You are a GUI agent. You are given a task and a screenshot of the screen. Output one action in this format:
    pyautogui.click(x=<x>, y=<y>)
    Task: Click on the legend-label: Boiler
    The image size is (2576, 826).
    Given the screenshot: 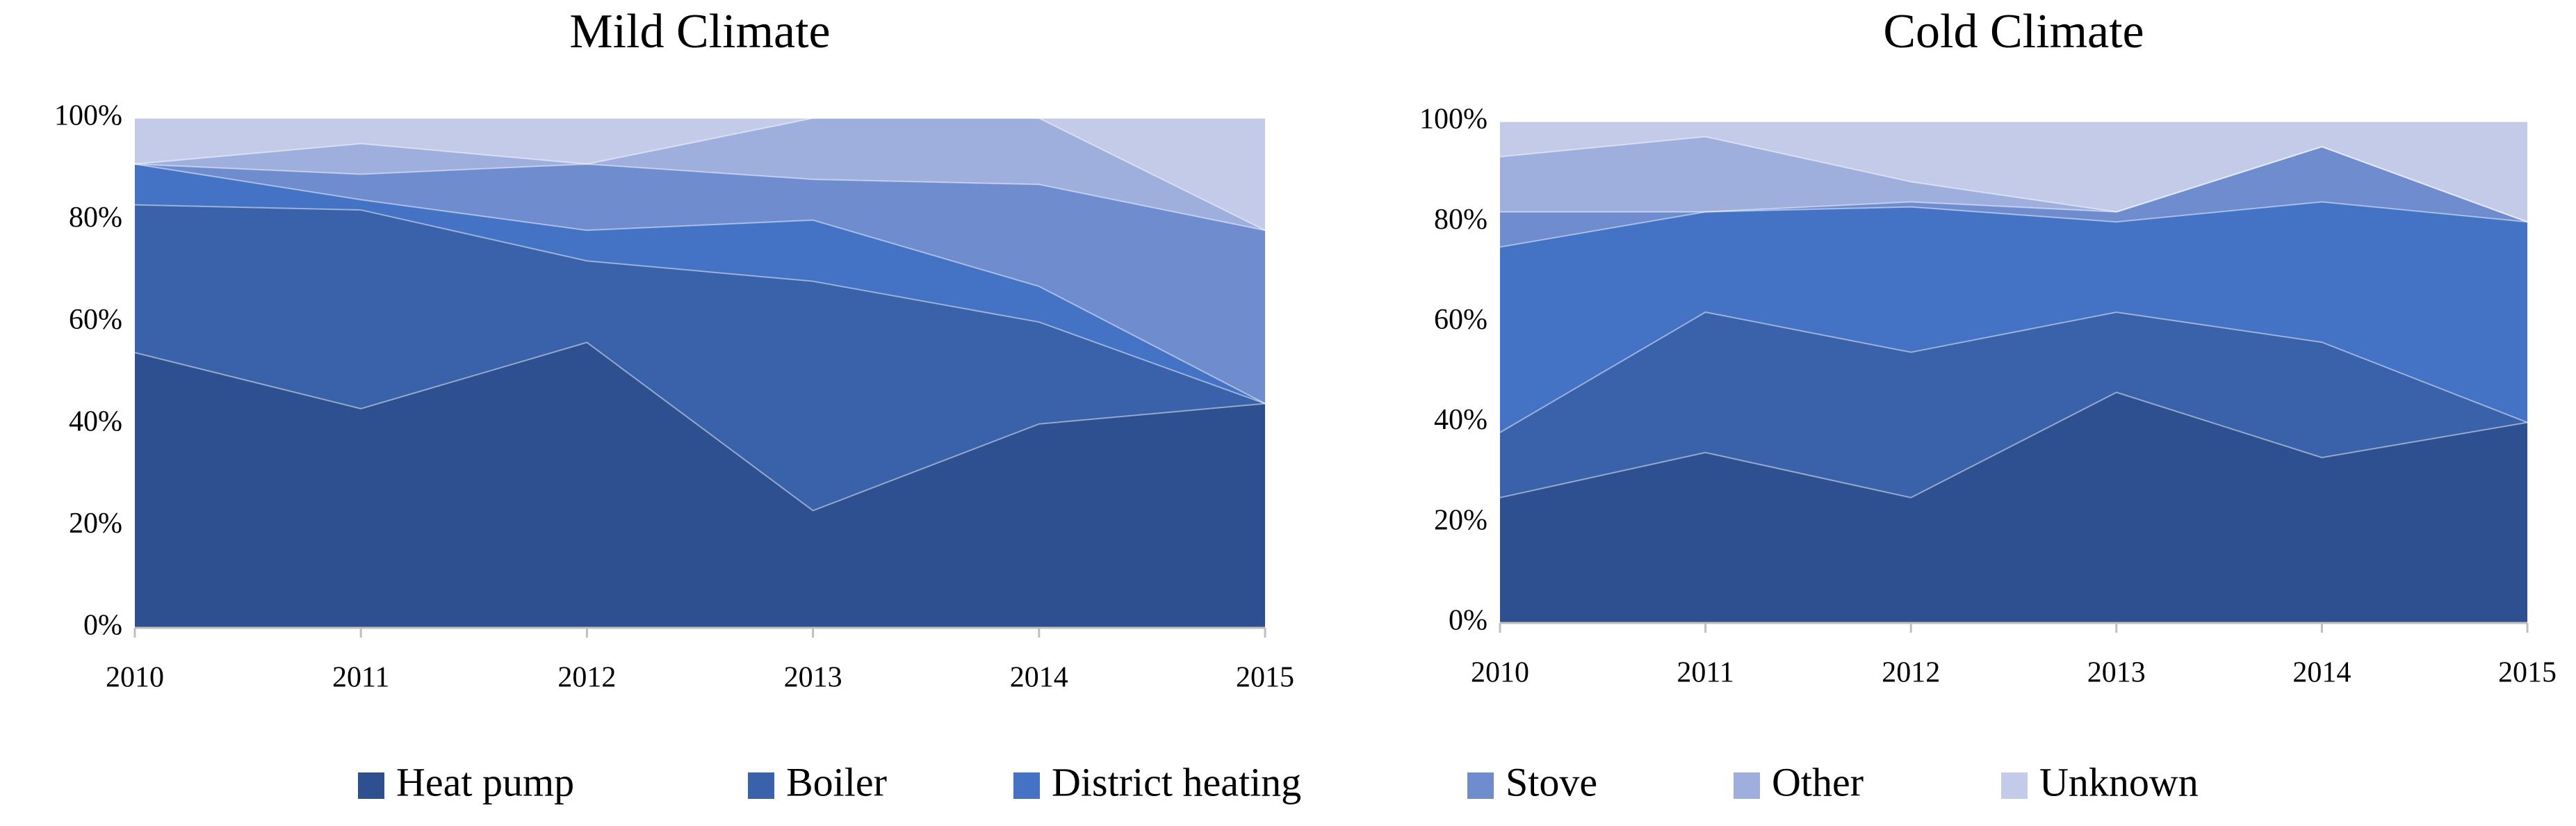 What is the action you would take?
    pyautogui.click(x=836, y=781)
    